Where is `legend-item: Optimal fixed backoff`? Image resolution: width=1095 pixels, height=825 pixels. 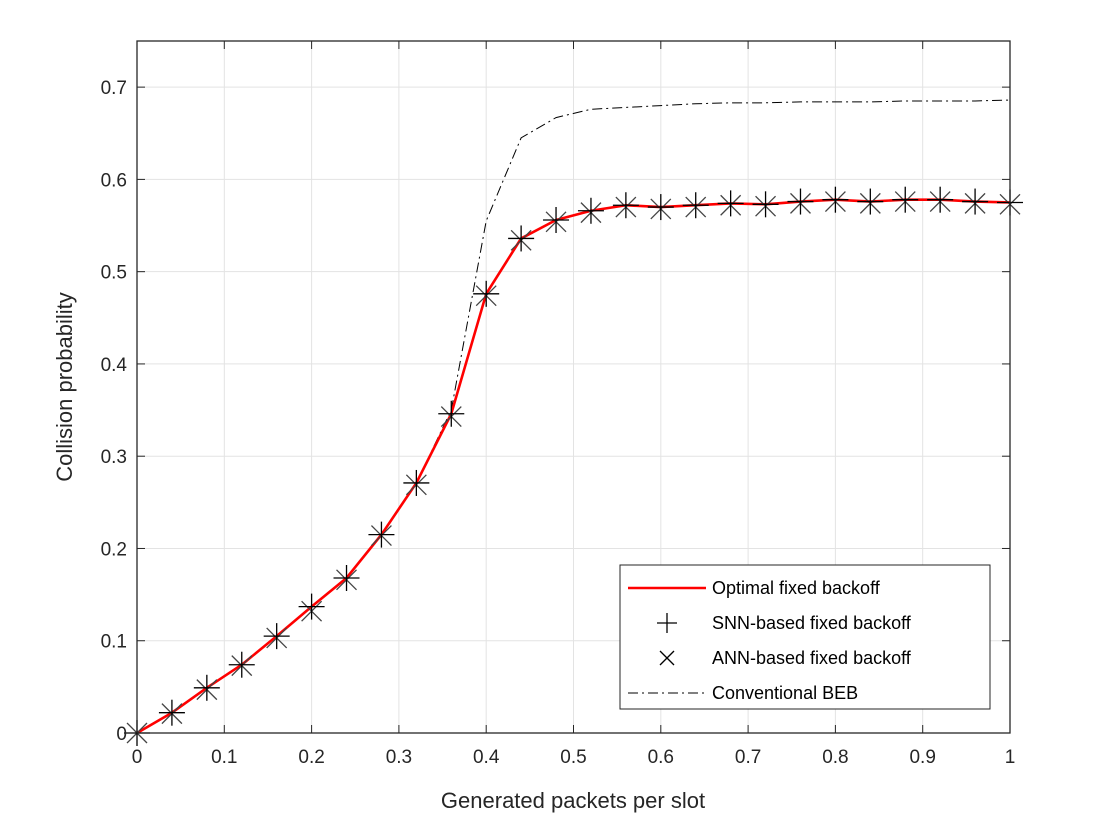
legend-item: Optimal fixed backoff is located at coordinates (754, 588).